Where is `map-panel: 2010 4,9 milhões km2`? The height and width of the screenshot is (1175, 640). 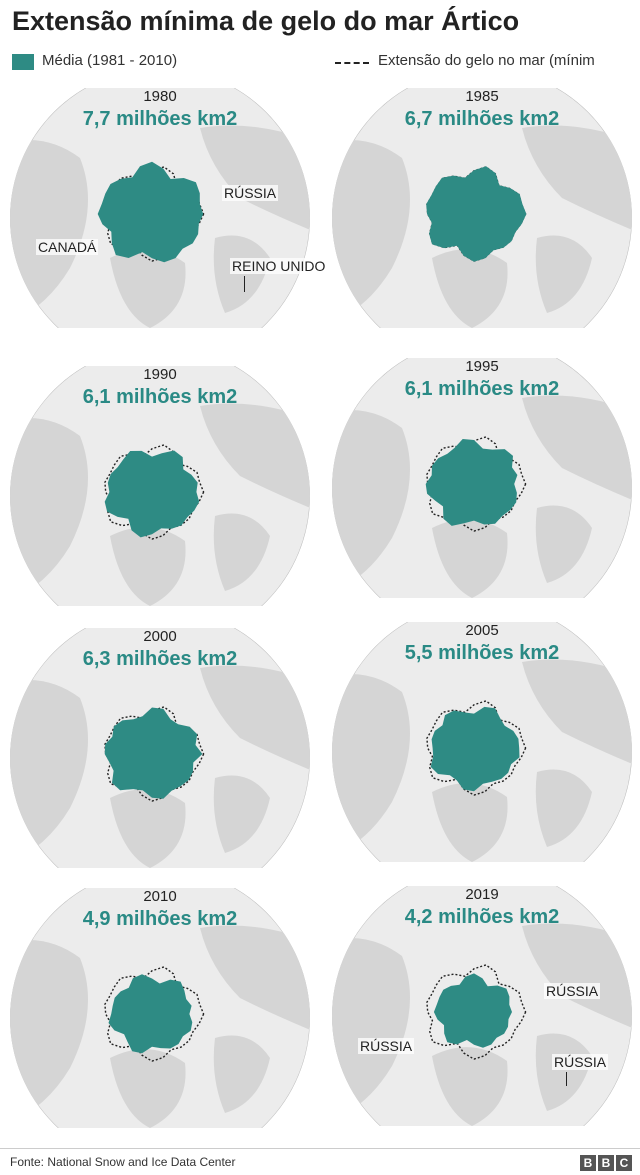
map-panel: 2010 4,9 milhões km2 is located at coordinates (160, 1023).